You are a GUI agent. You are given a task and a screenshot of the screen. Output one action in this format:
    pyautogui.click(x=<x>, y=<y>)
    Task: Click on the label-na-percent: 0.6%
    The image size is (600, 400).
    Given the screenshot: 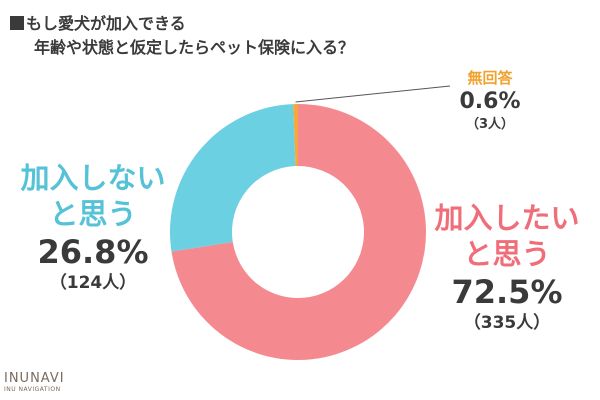 What is the action you would take?
    pyautogui.click(x=490, y=101)
    